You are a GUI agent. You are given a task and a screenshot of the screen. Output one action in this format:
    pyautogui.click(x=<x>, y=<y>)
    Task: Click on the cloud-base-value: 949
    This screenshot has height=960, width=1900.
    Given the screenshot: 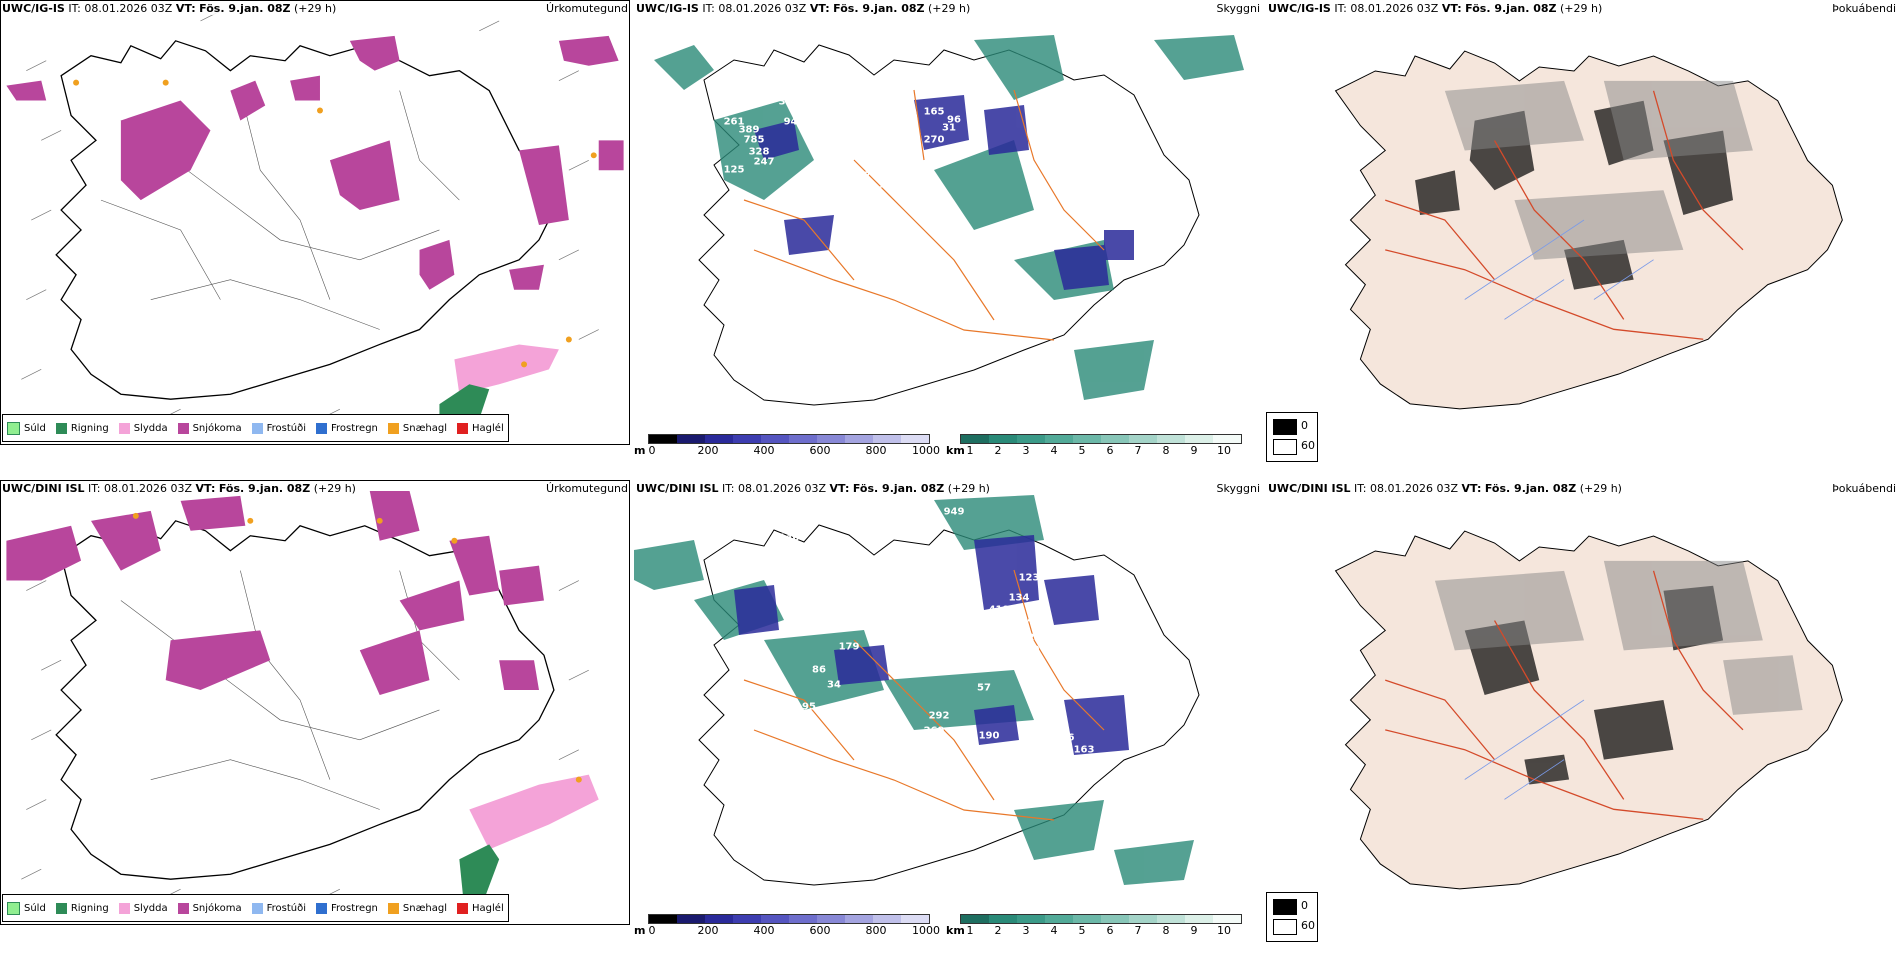 What is the action you would take?
    pyautogui.click(x=954, y=512)
    